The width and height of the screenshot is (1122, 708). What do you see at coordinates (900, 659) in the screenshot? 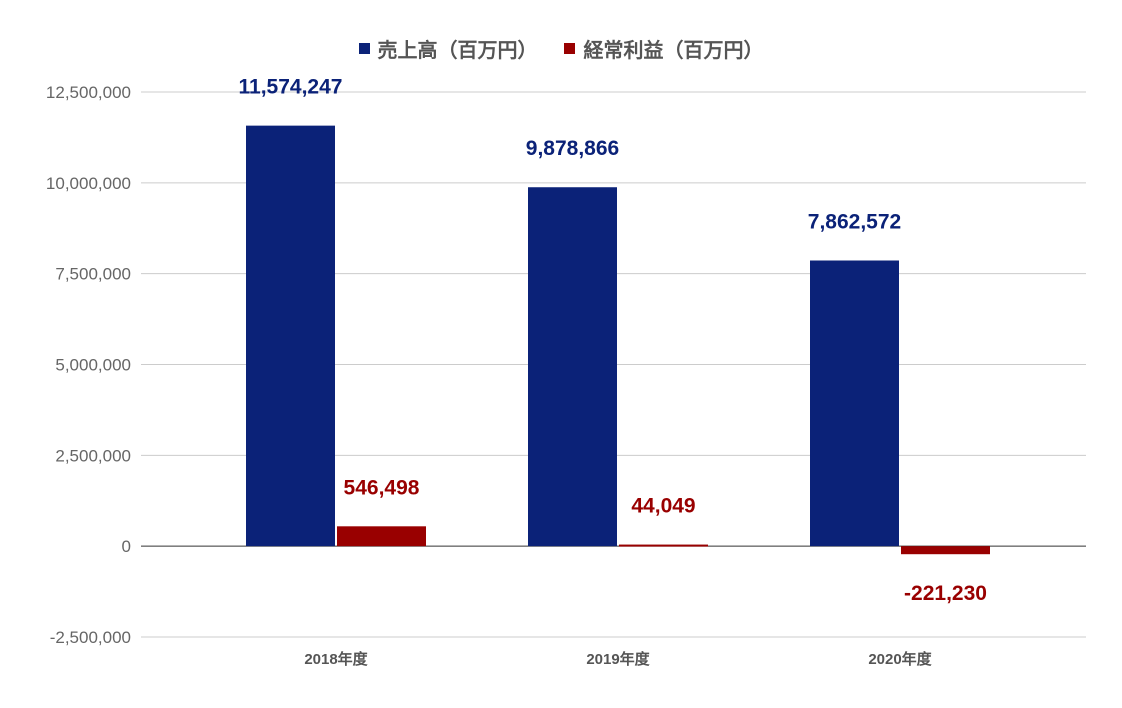
I see `x-category-label: 2020年度` at bounding box center [900, 659].